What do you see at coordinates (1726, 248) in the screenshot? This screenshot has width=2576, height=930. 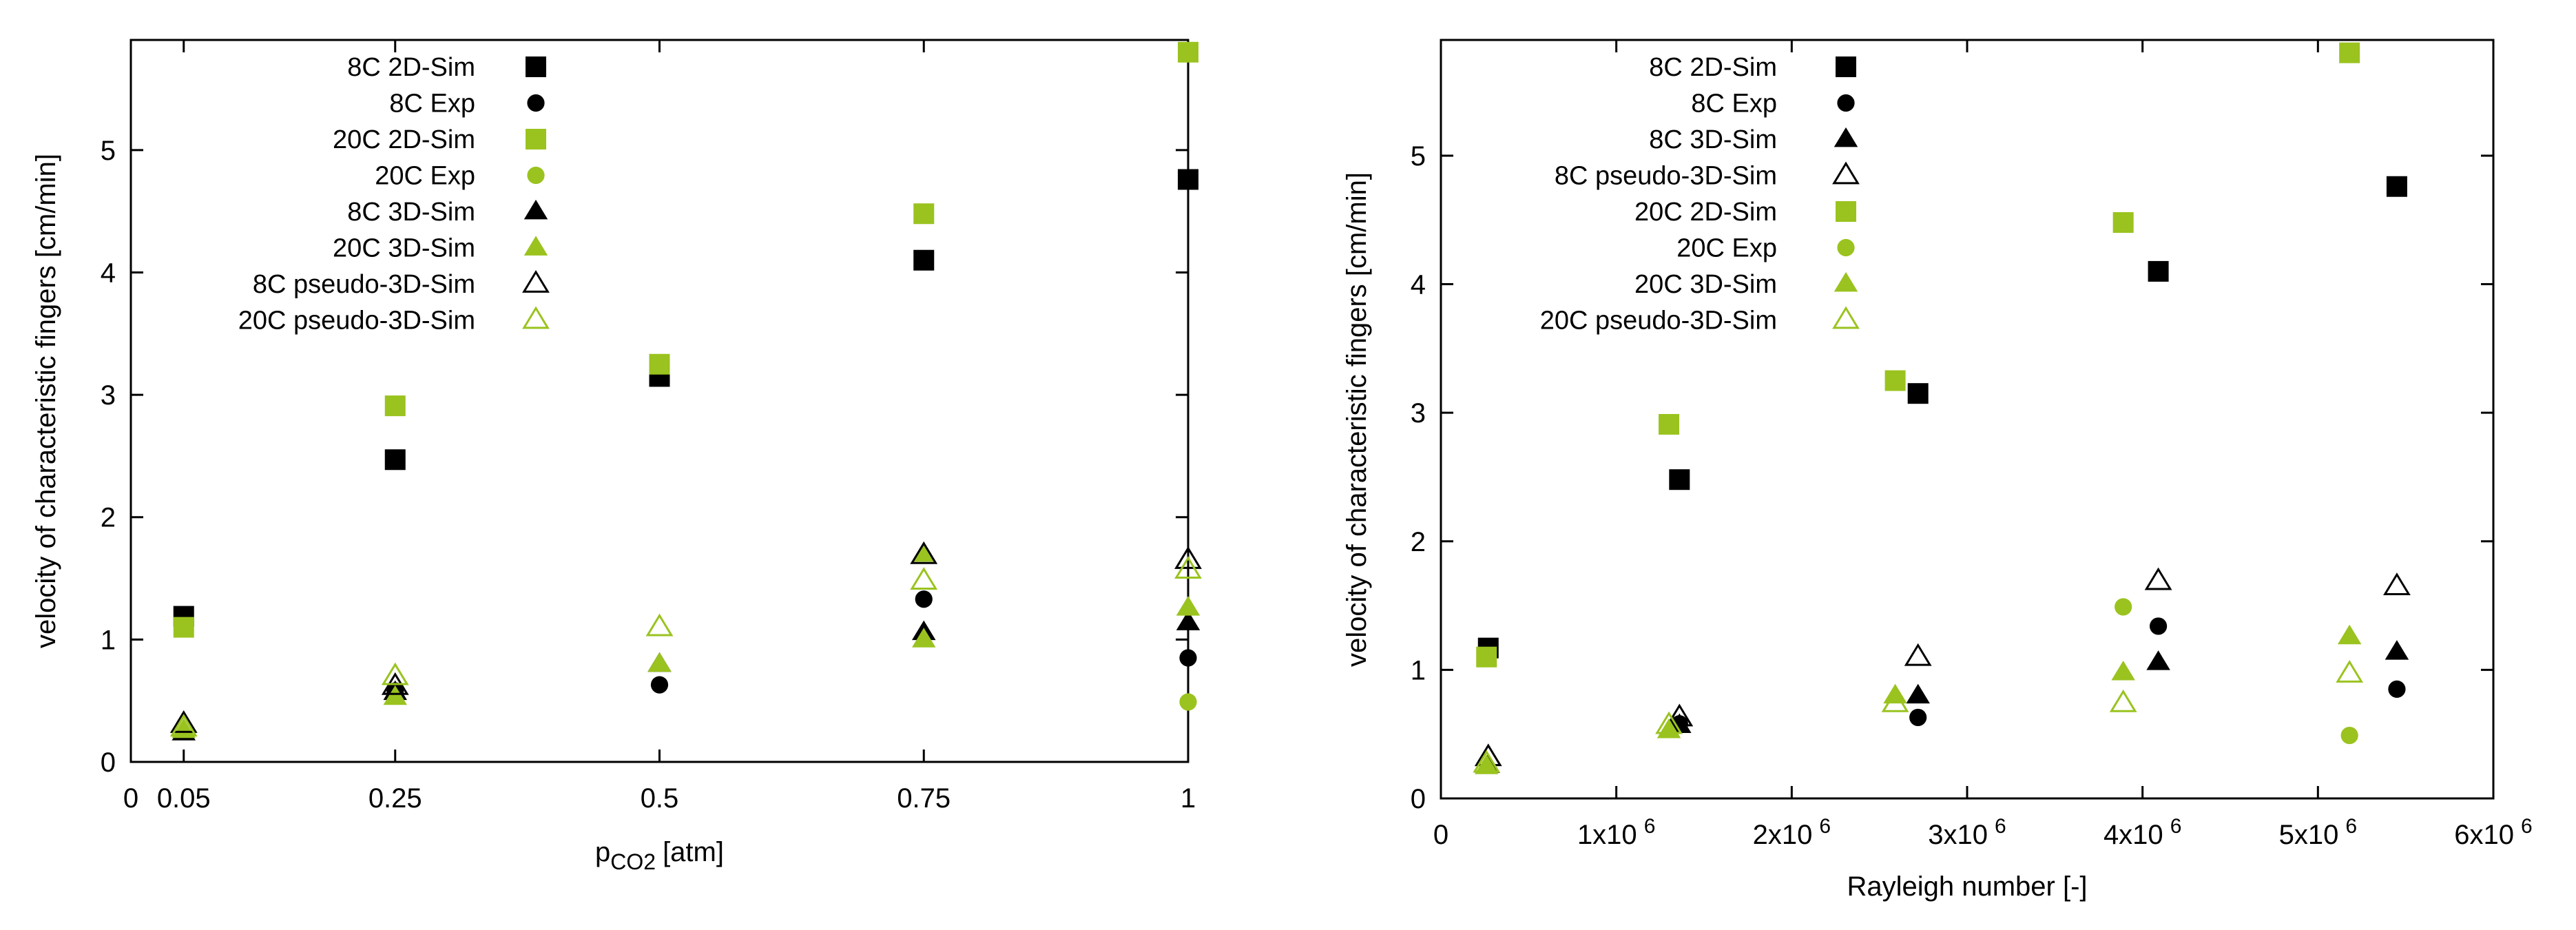 I see `legend-label: 20C Exp` at bounding box center [1726, 248].